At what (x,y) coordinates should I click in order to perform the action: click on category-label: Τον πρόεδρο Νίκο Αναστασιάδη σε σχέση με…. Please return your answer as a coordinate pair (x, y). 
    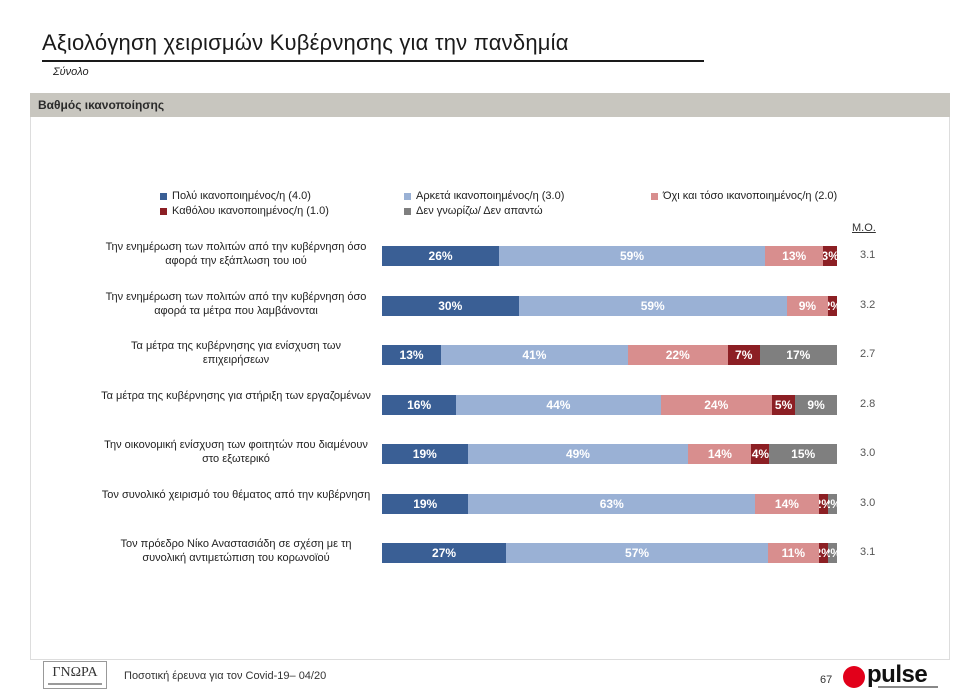
    Looking at the image, I should click on (236, 551).